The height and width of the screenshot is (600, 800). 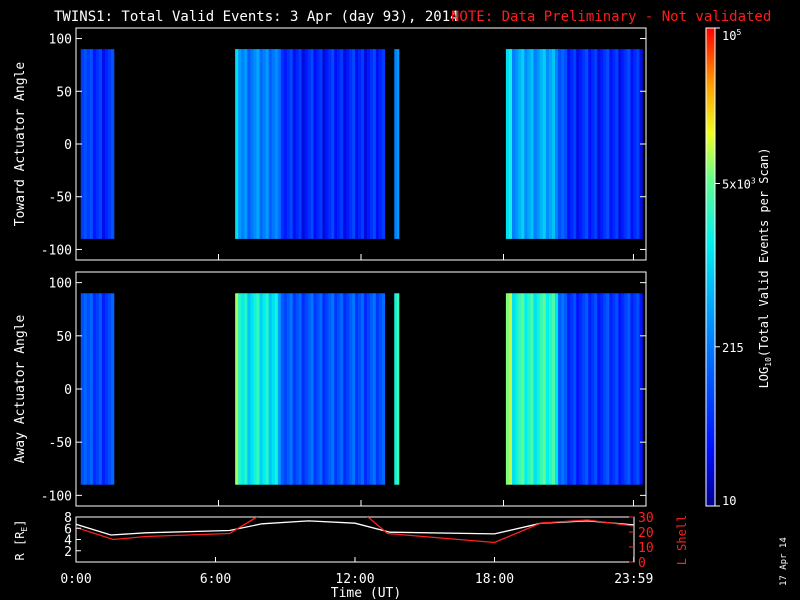 I want to click on y-tick-label: 2, so click(x=68, y=552).